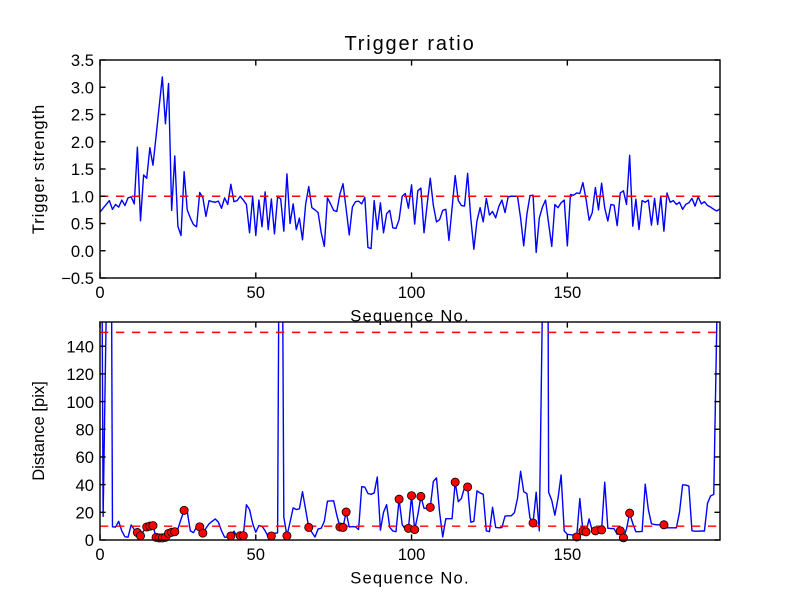 This screenshot has width=800, height=605. What do you see at coordinates (82, 142) in the screenshot?
I see `svg-text: 2.0` at bounding box center [82, 142].